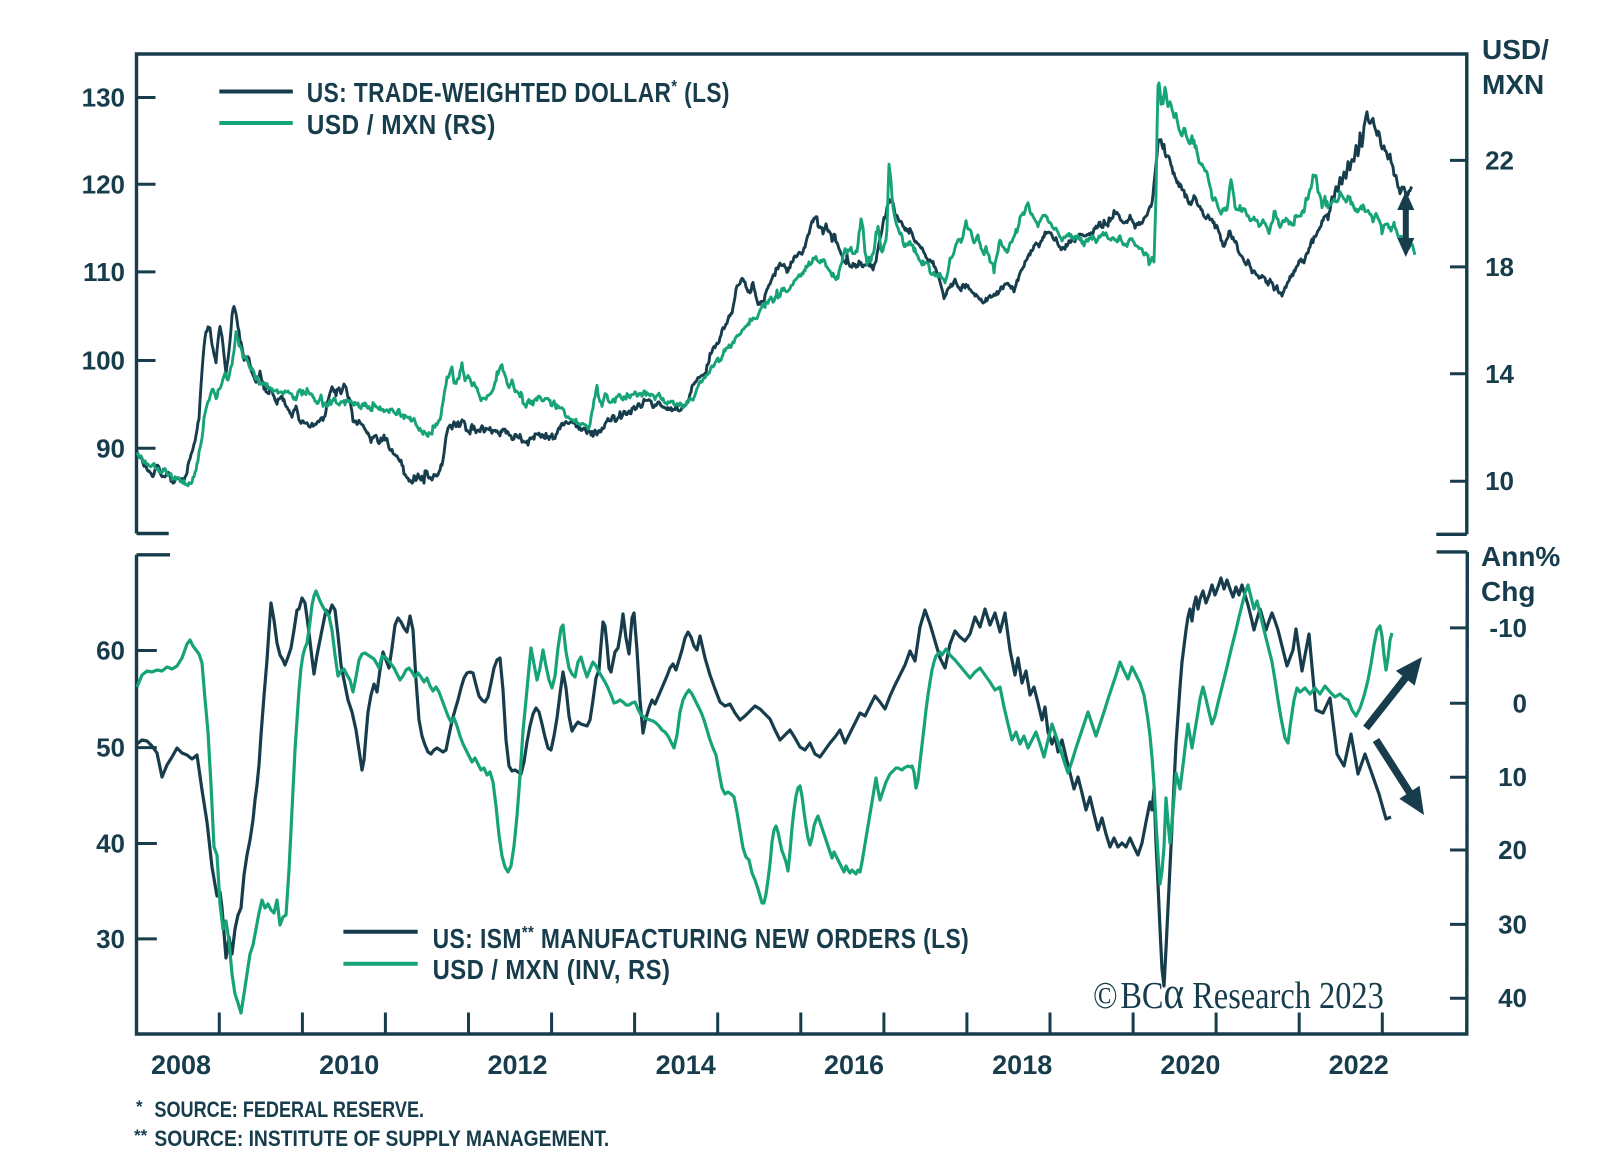  What do you see at coordinates (1508, 591) in the screenshot?
I see `svg-text: Chg` at bounding box center [1508, 591].